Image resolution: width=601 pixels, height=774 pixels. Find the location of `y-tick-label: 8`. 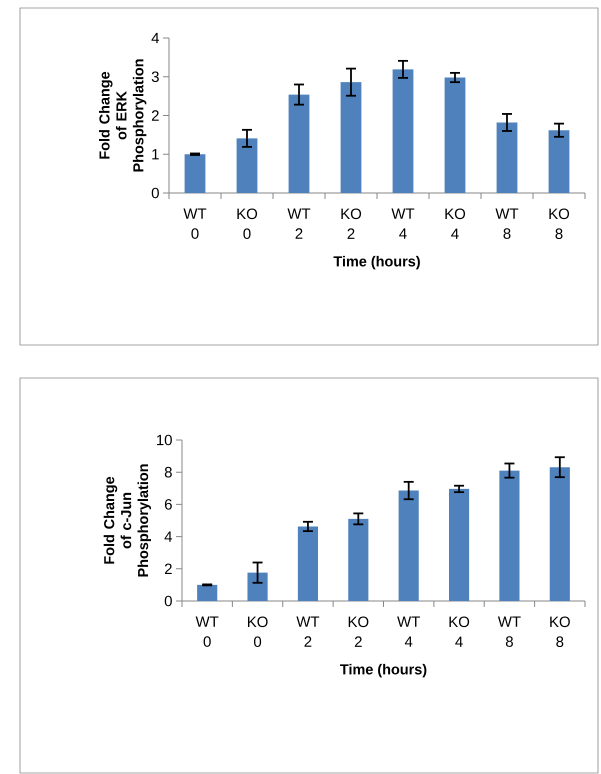

y-tick-label: 8 is located at coordinates (168, 472).